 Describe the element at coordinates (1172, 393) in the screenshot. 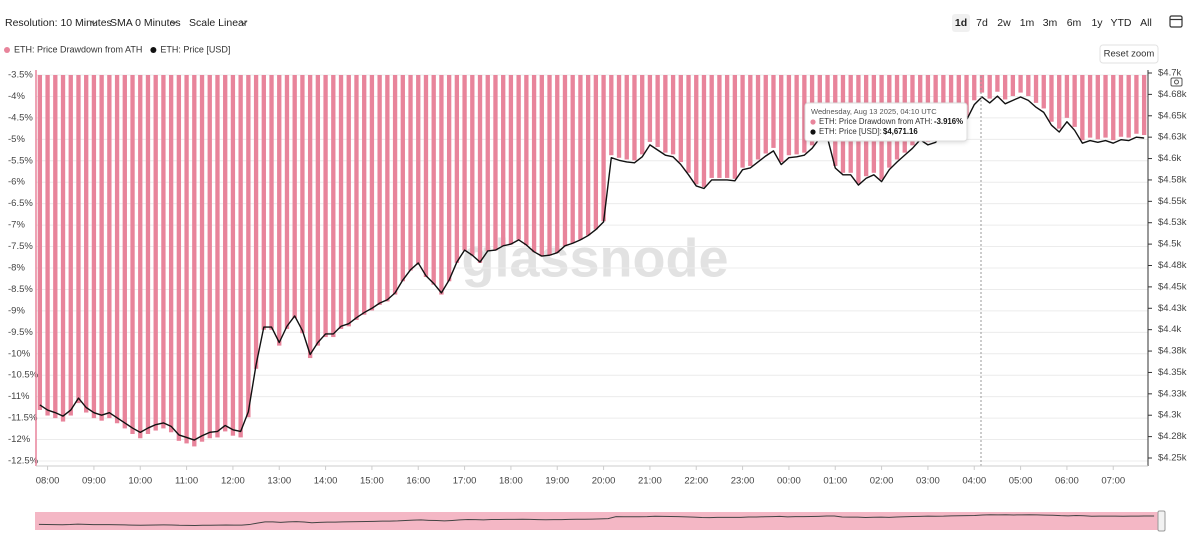

I see `y2-tick-label: $4.33k` at that location.